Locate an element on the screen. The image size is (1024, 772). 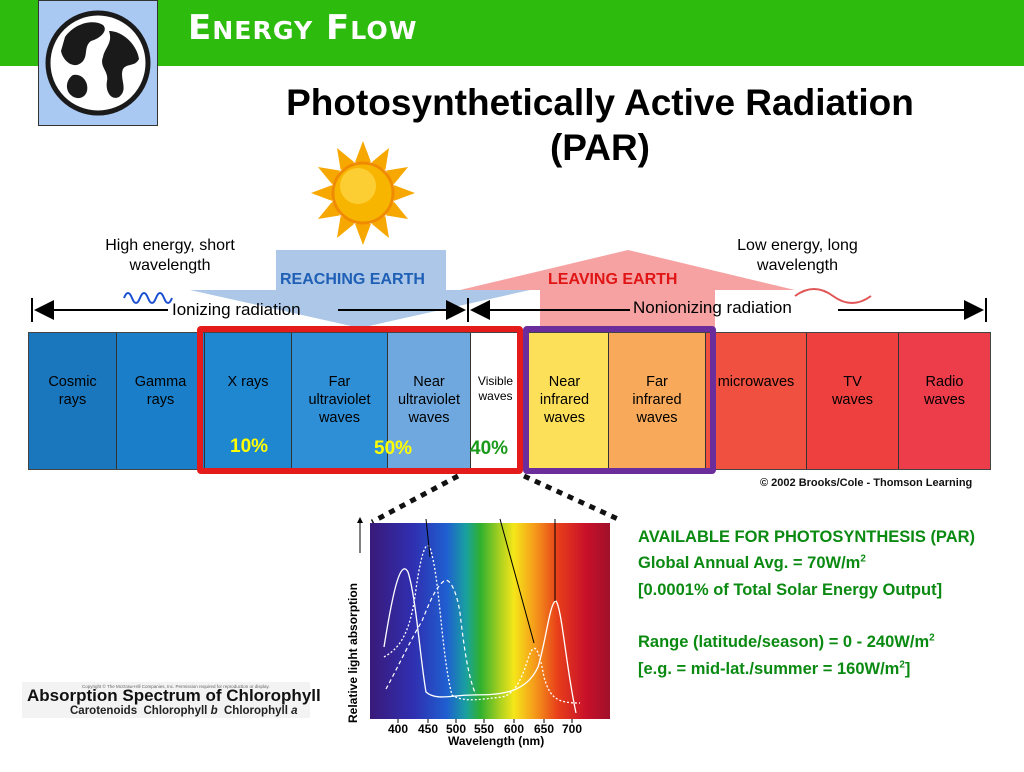
carotenoids-curve is located at coordinates (431, 637).